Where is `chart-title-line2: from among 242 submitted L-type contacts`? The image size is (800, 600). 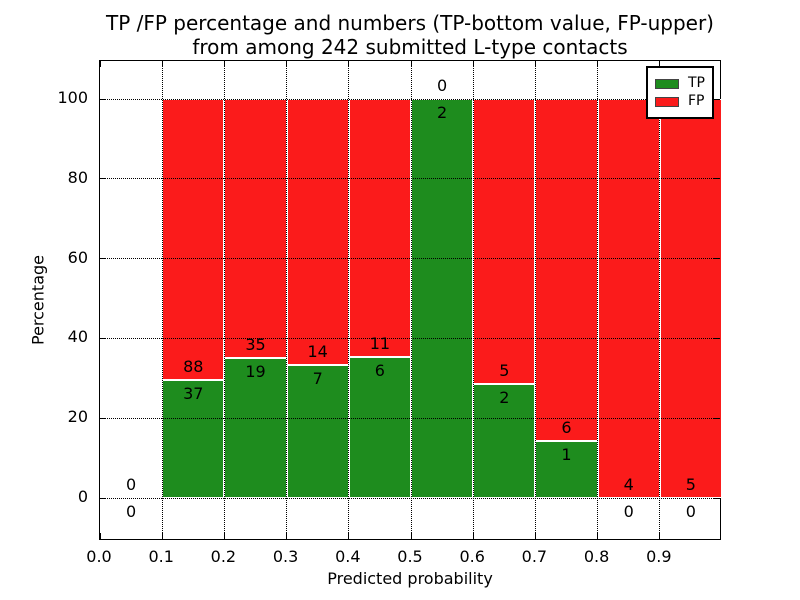
chart-title-line2: from among 242 submitted L-type contacts is located at coordinates (410, 47).